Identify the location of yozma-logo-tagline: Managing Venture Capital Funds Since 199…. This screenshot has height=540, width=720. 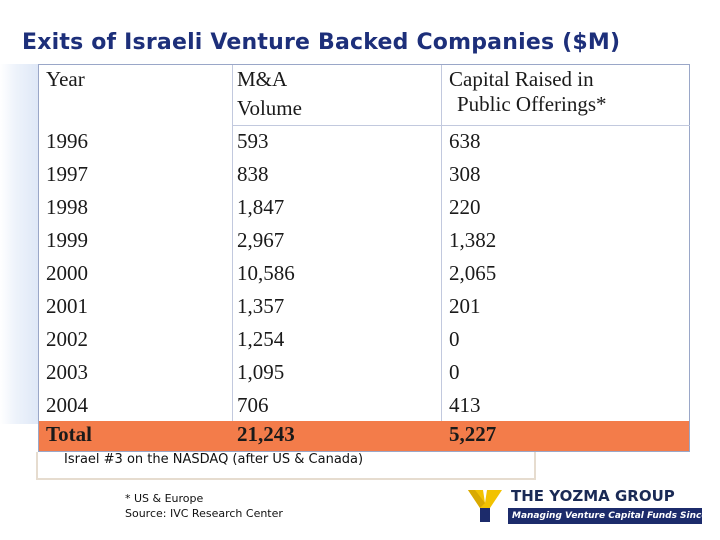
(614, 516).